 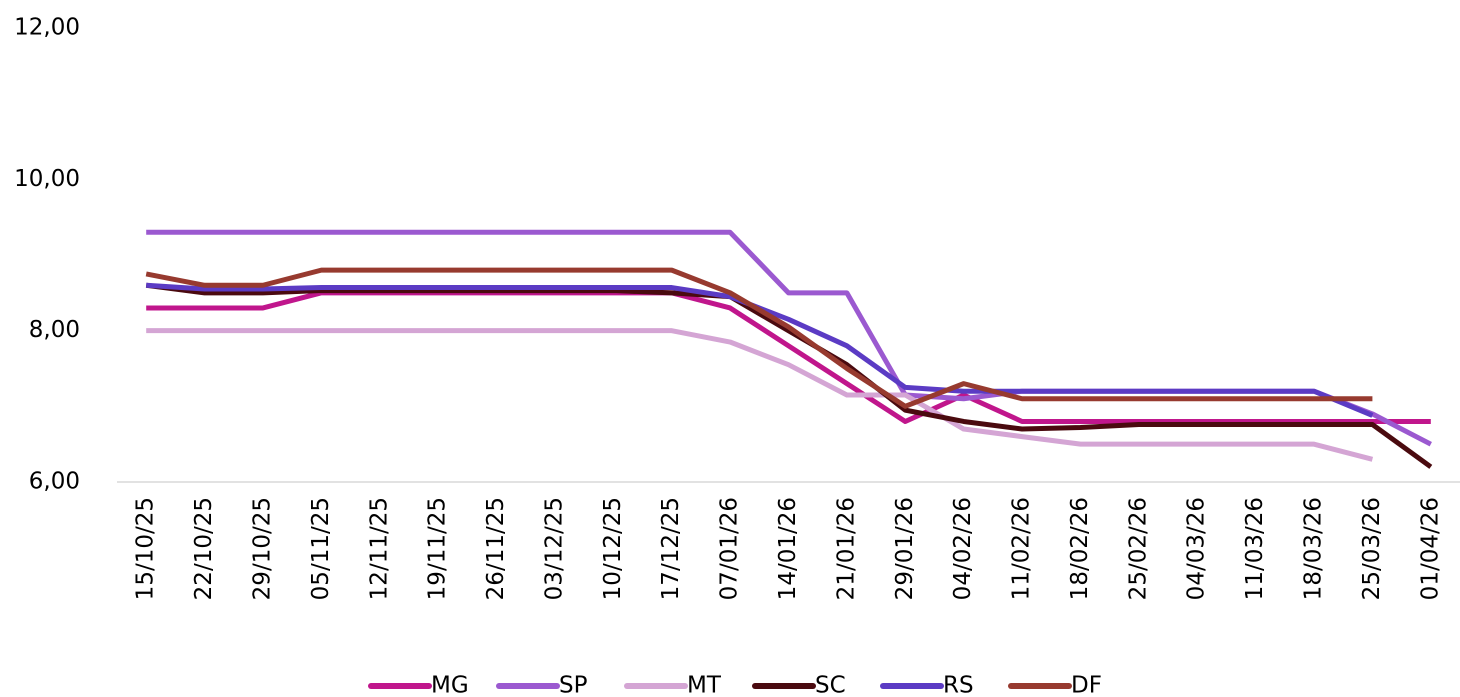 I want to click on x-tick-label: 18/02/26, so click(x=1080, y=548).